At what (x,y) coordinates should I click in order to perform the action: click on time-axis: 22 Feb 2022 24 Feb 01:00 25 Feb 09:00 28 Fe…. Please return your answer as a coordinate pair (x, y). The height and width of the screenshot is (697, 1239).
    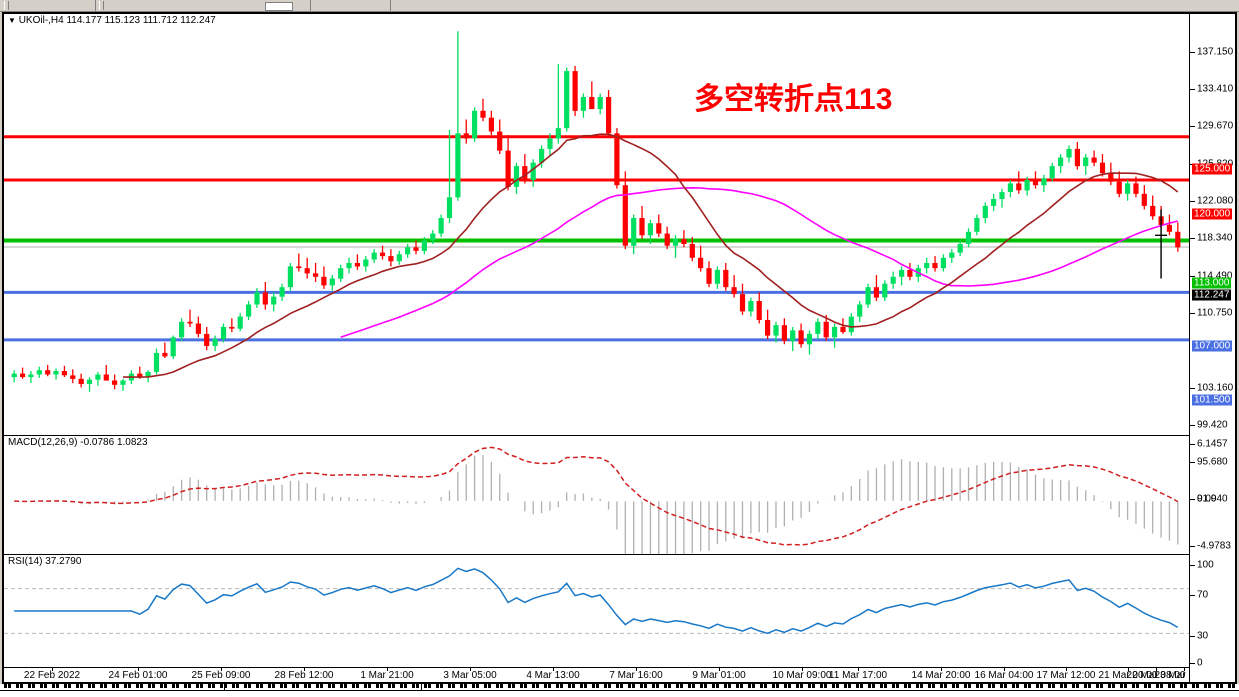
    Looking at the image, I should click on (608, 674).